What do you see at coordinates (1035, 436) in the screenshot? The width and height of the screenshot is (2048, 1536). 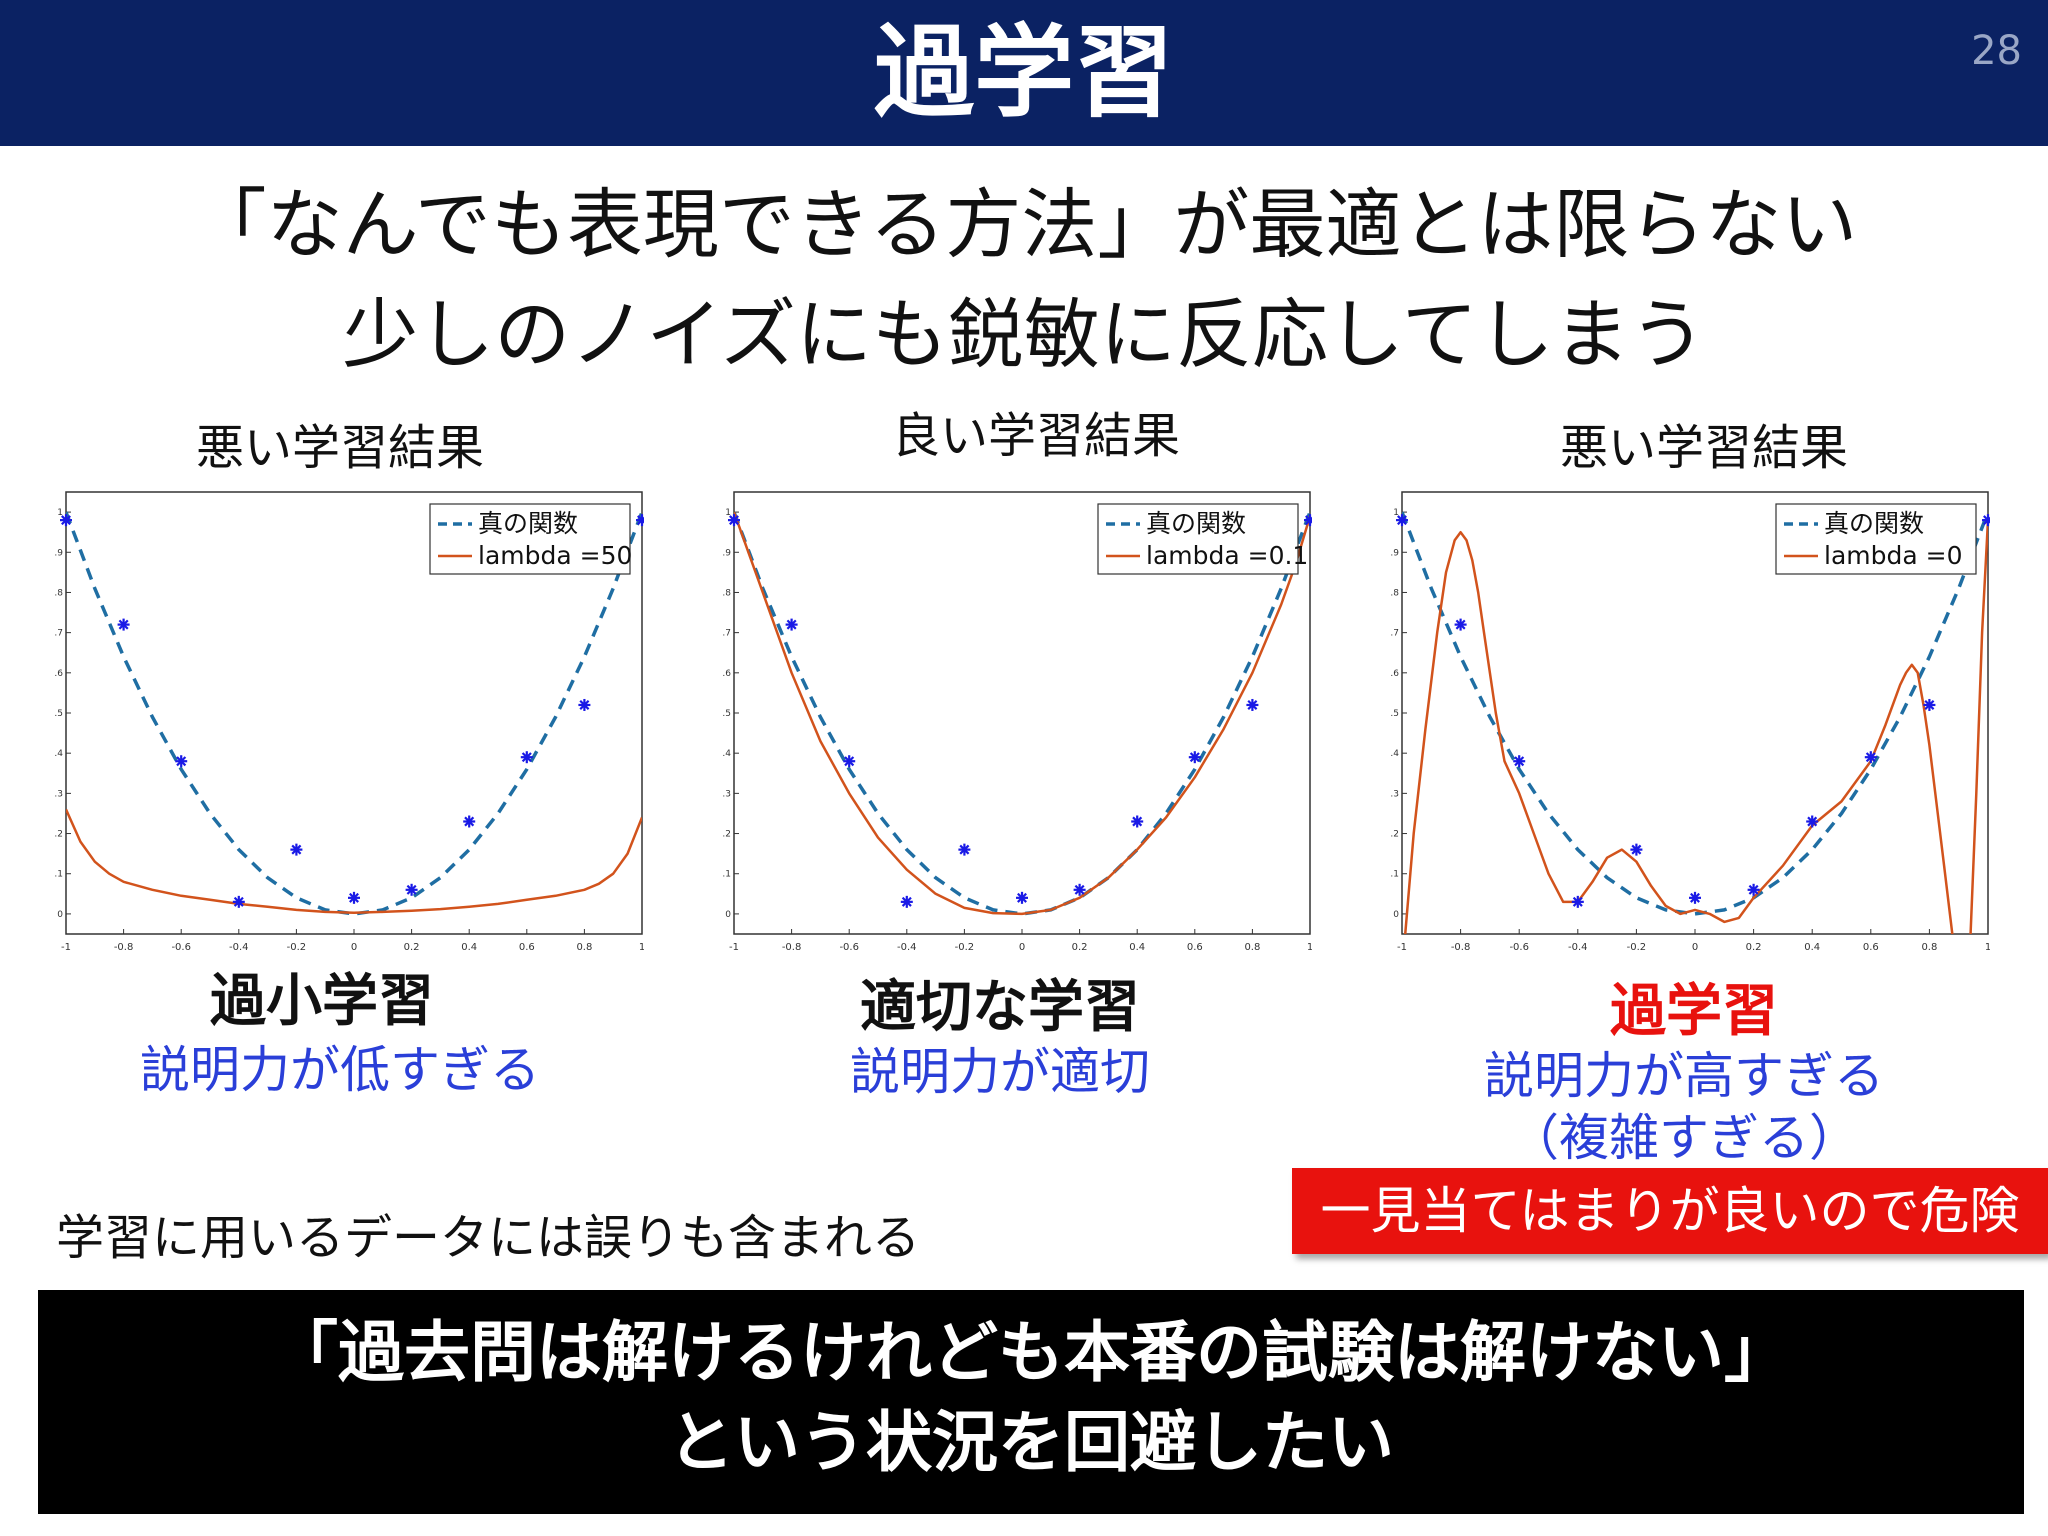 I see `panel-2-caption: 良い学習結果` at bounding box center [1035, 436].